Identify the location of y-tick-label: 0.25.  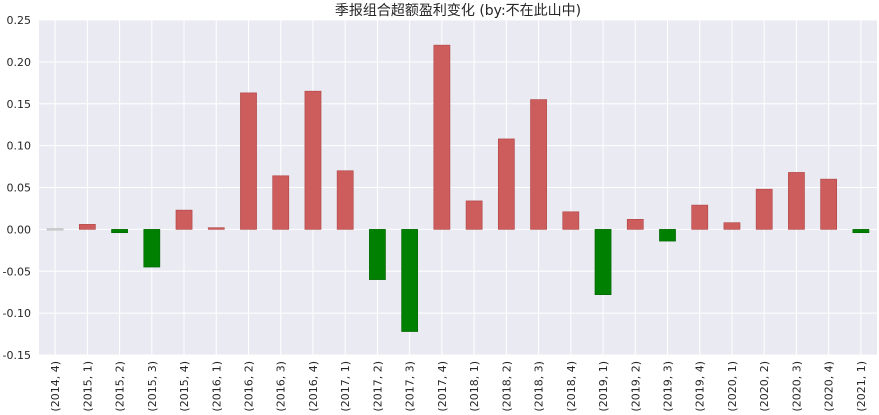
(19, 20).